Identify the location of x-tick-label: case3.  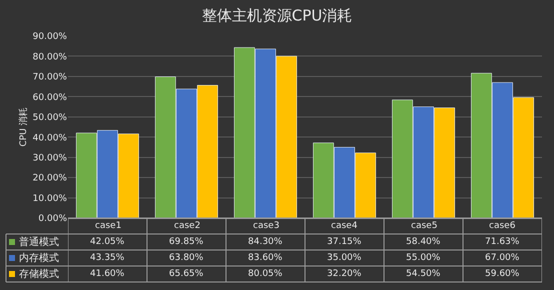
(266, 226).